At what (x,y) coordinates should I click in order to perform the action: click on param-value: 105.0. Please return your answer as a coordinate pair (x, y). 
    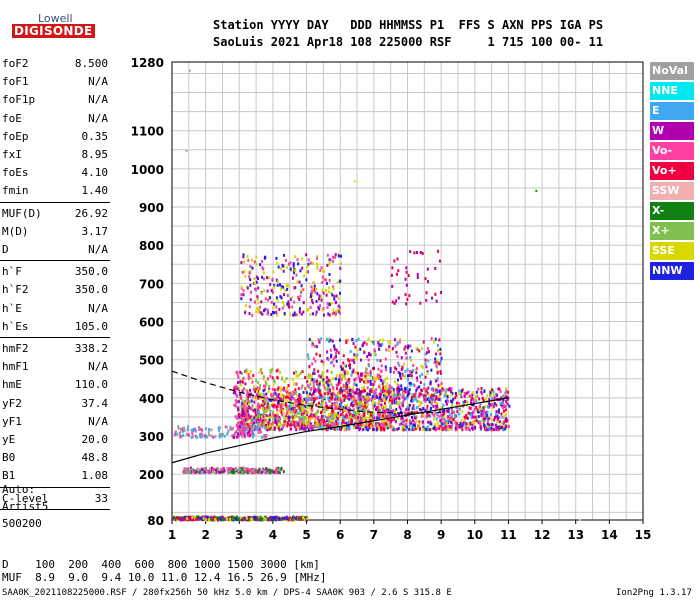
    Looking at the image, I should click on (91, 326).